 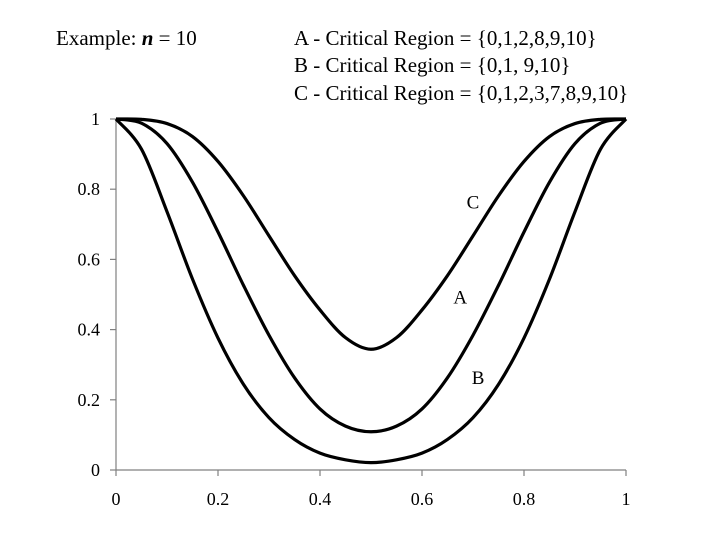 I want to click on y-tick-label: 1, so click(x=95, y=119).